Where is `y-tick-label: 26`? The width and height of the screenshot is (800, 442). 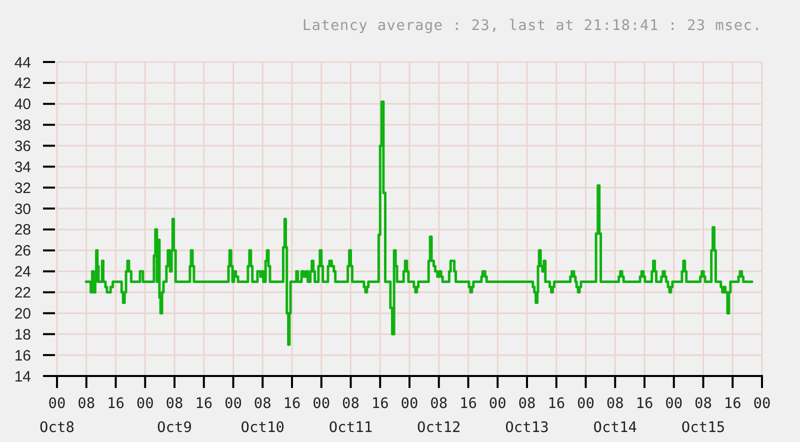
y-tick-label: 26 is located at coordinates (22, 251).